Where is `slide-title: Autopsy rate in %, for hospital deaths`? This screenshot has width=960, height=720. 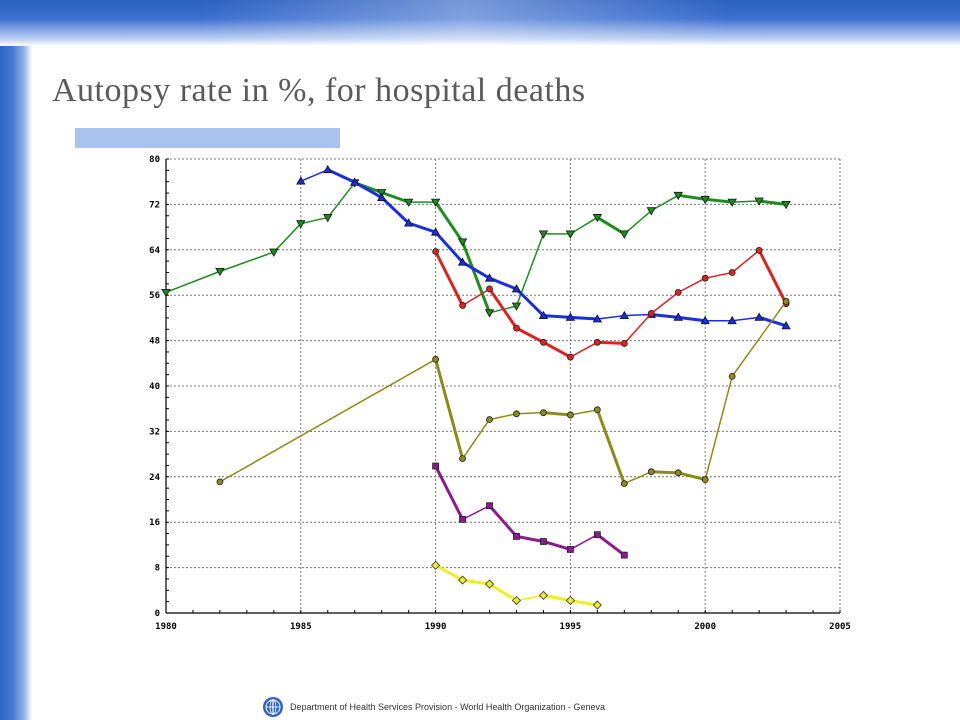 slide-title: Autopsy rate in %, for hospital deaths is located at coordinates (319, 90).